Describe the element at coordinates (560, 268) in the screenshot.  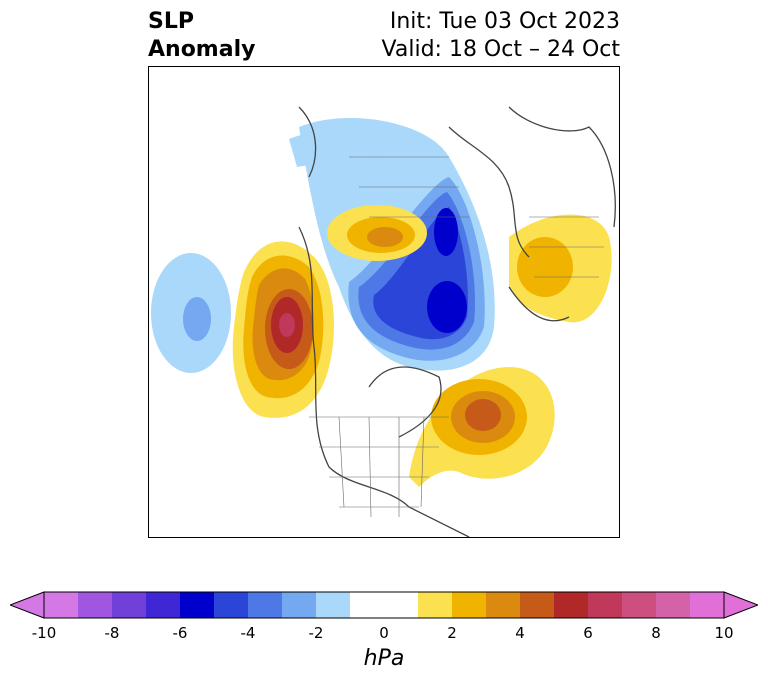
I see `siberia-high-anomaly` at that location.